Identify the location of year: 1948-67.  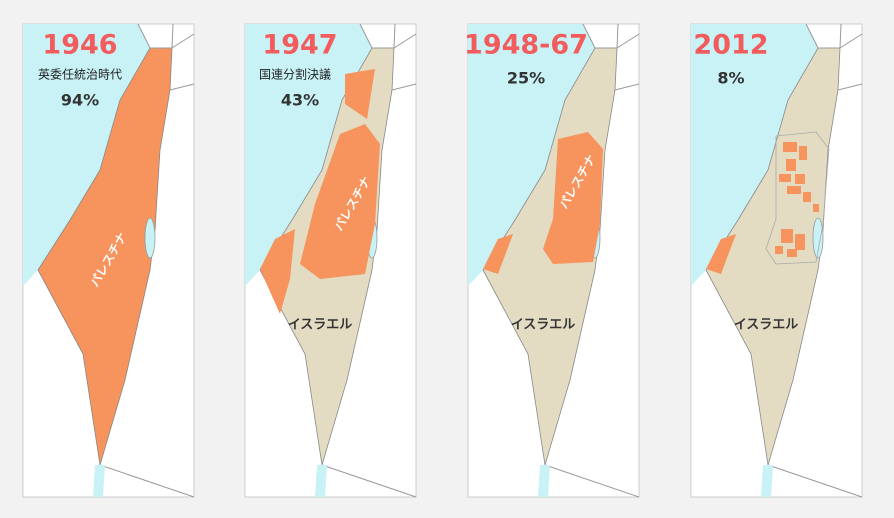
(526, 45).